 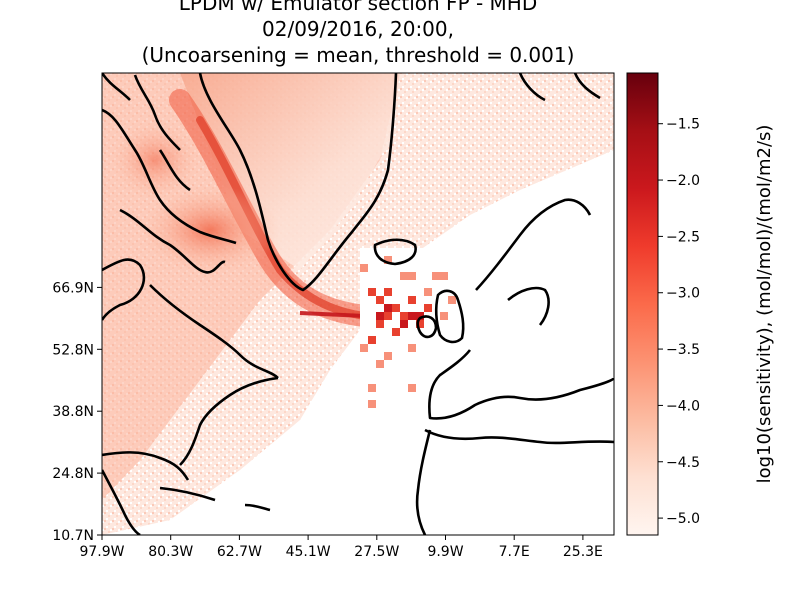 What do you see at coordinates (519, 436) in the screenshot?
I see `coastline-north-africa` at bounding box center [519, 436].